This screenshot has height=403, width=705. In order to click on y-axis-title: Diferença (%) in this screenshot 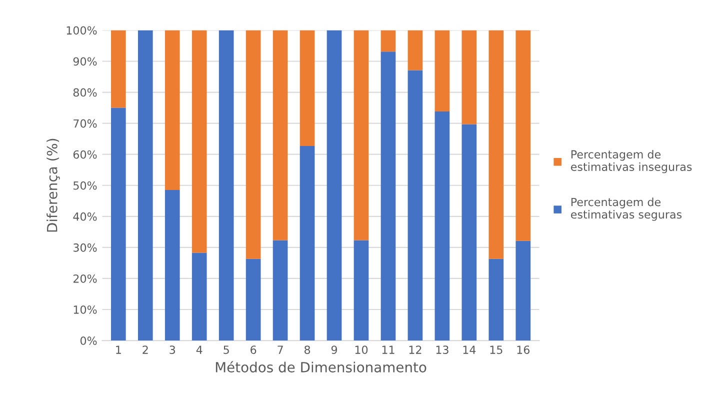, I will do `click(53, 185)`.